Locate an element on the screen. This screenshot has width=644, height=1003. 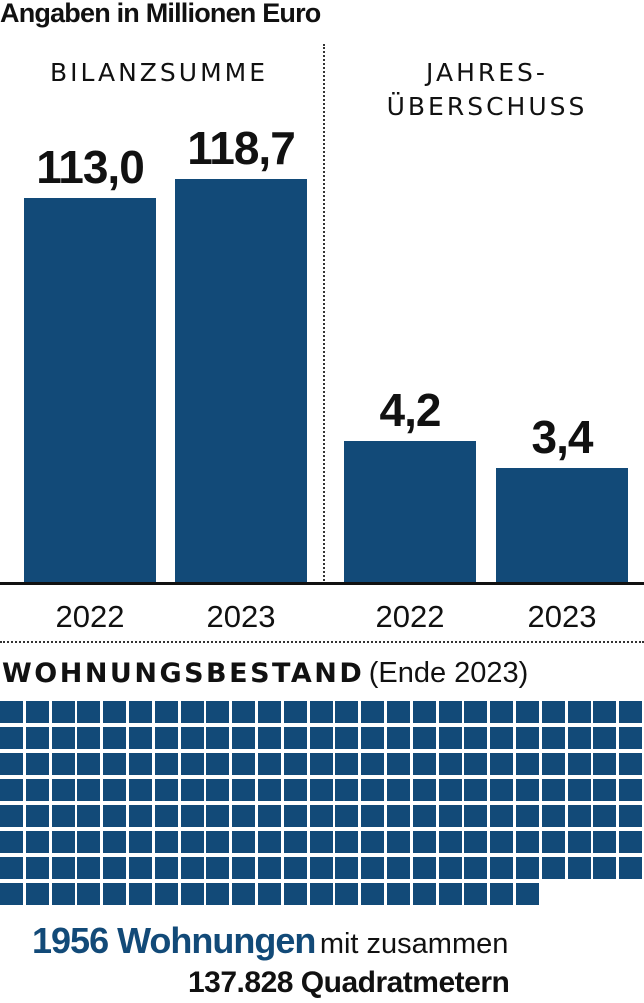
x-axis-baseline is located at coordinates (322, 583).